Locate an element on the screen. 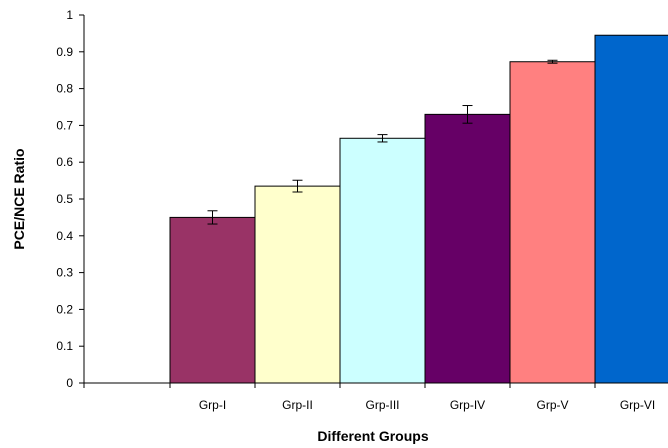 Image resolution: width=668 pixels, height=448 pixels. error-bar-grp-i is located at coordinates (212, 217).